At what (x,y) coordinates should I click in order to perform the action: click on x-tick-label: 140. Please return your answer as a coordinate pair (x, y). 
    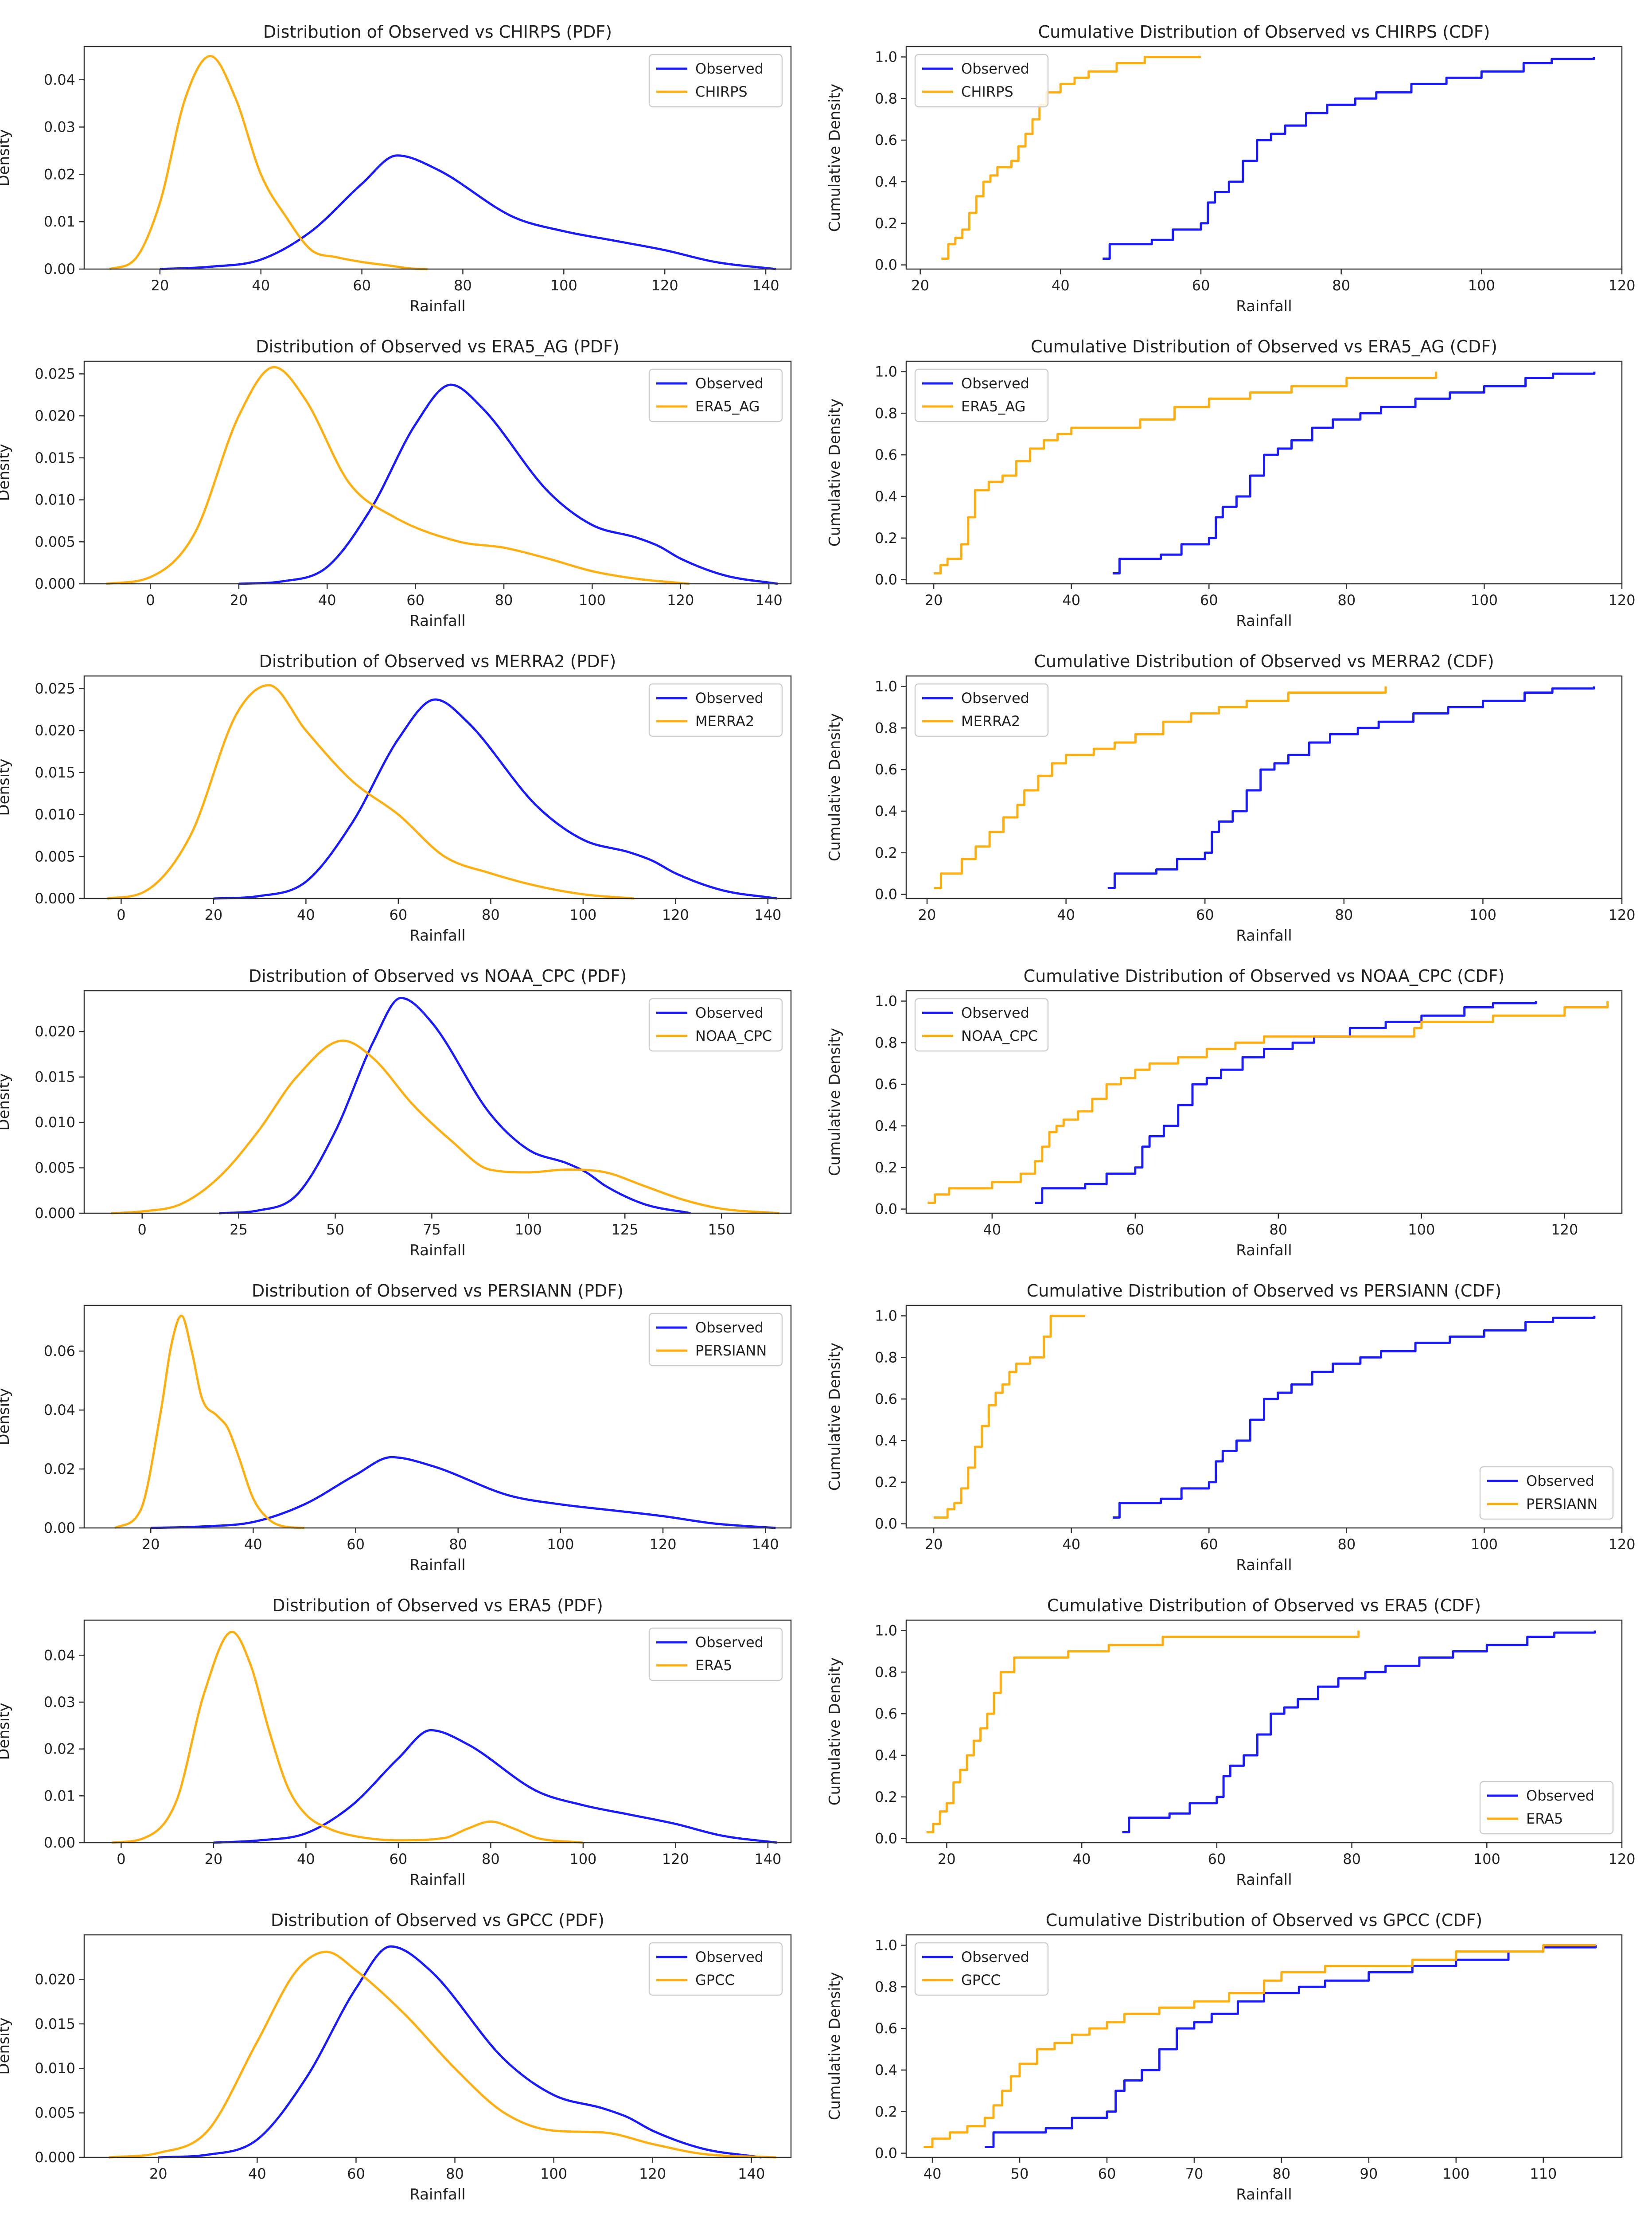
    Looking at the image, I should click on (769, 601).